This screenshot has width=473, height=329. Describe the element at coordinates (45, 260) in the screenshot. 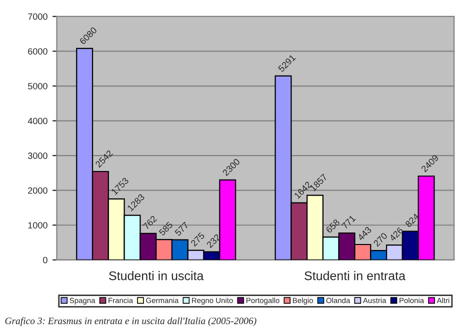

I see `y-tick-label: 0` at that location.